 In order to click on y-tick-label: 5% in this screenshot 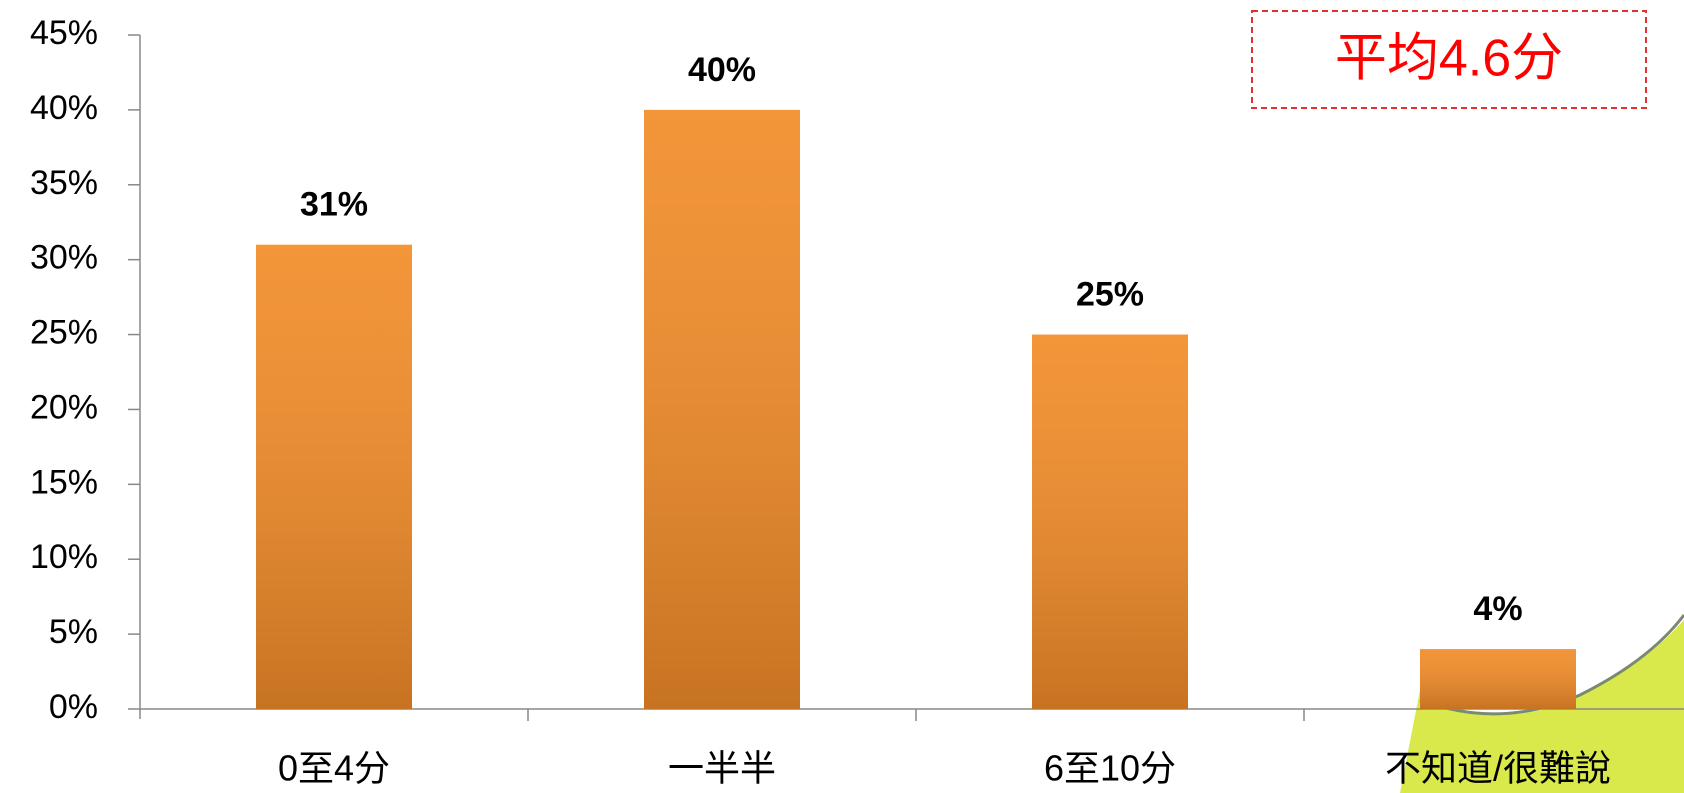, I will do `click(73, 632)`.